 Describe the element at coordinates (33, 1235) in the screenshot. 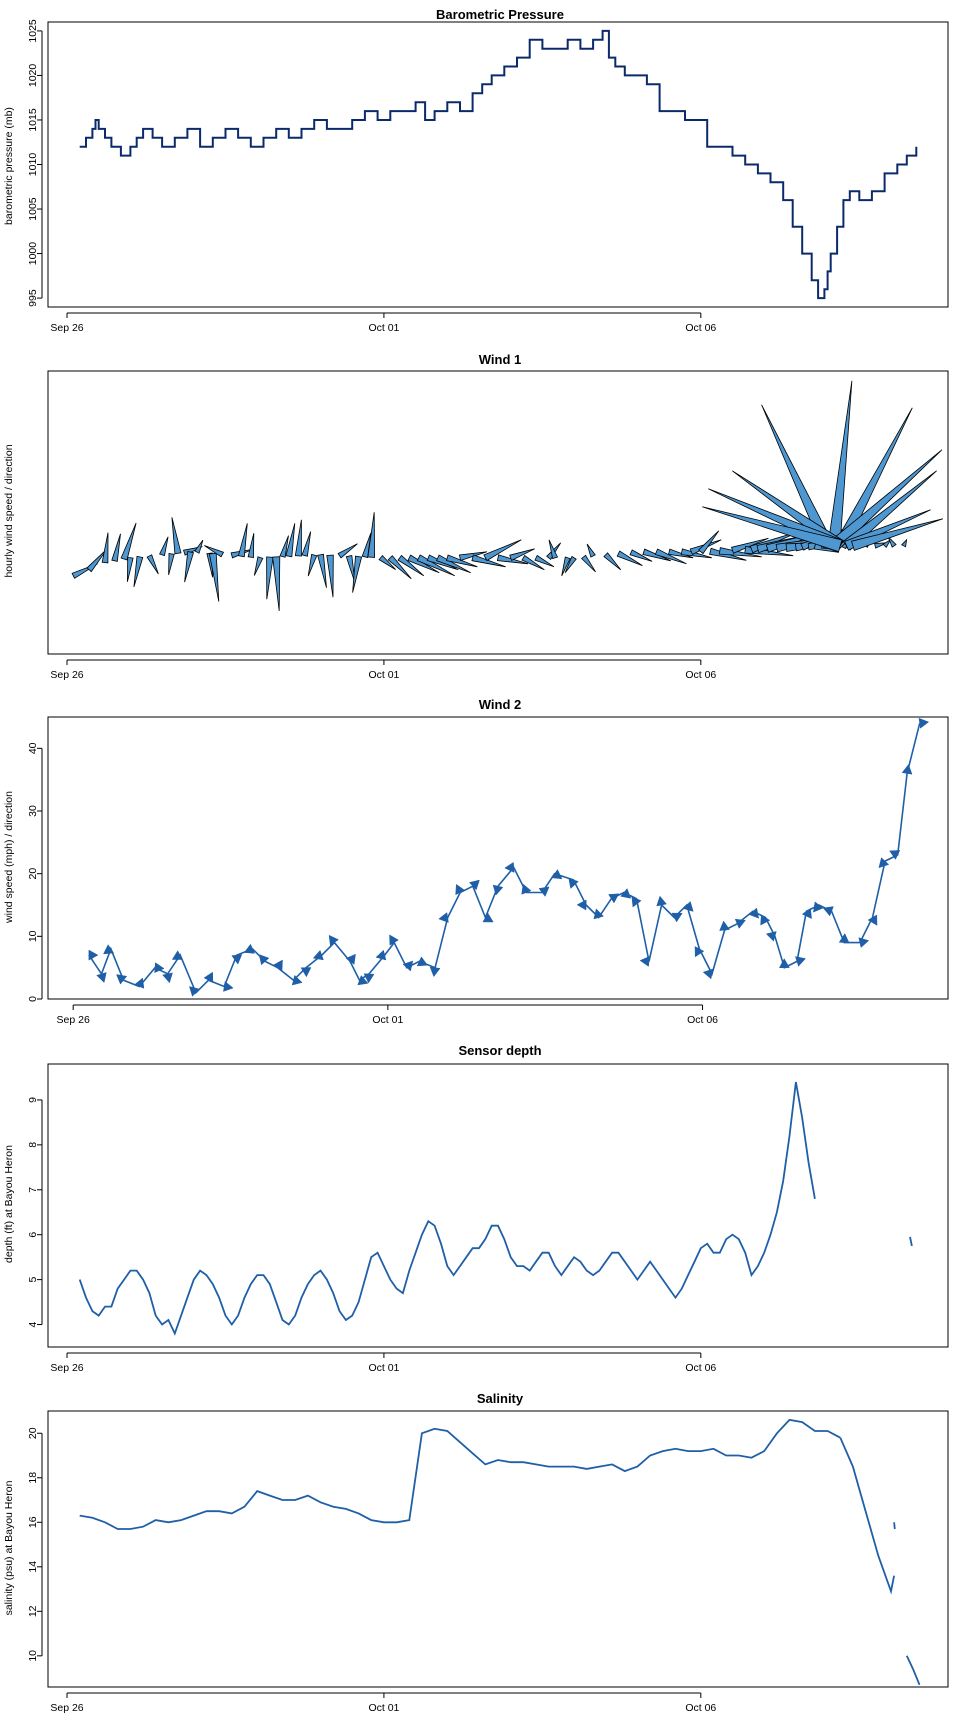

I see `y-tick-label: 6` at that location.